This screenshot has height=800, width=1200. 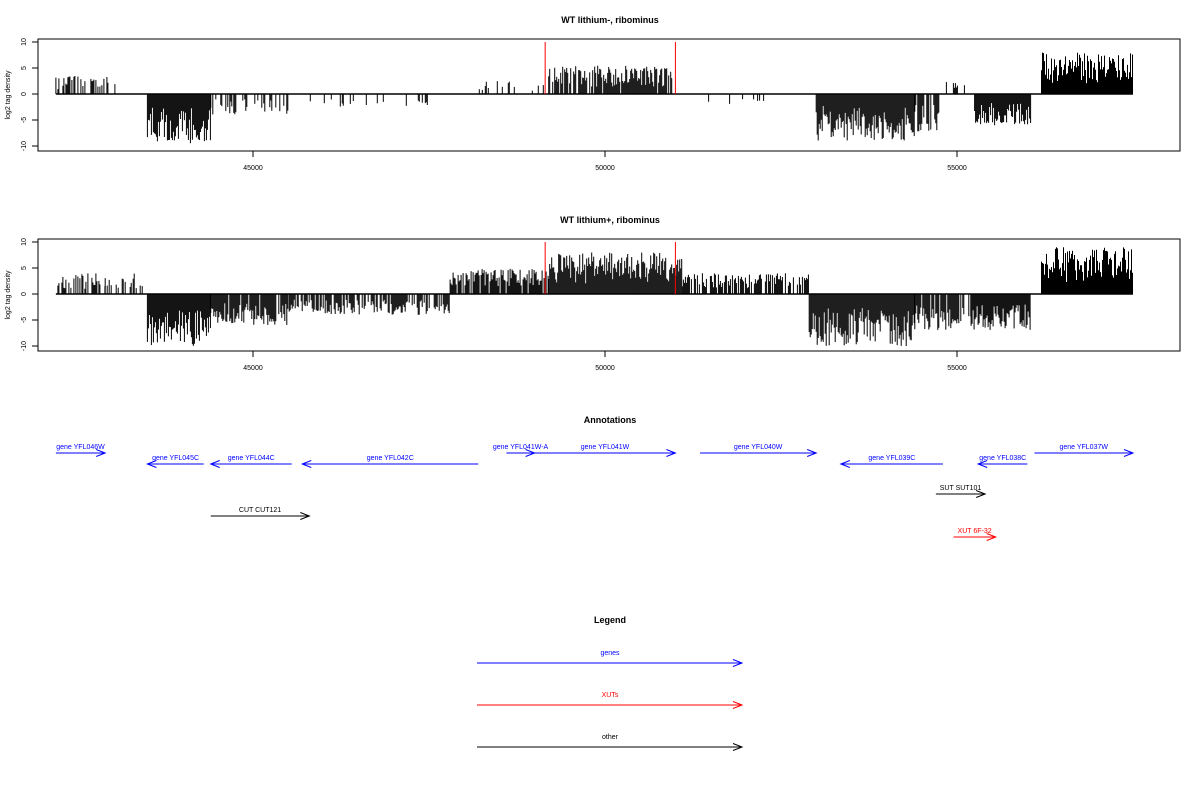 I want to click on annotation-feature: XUT 6F-32, so click(x=975, y=534).